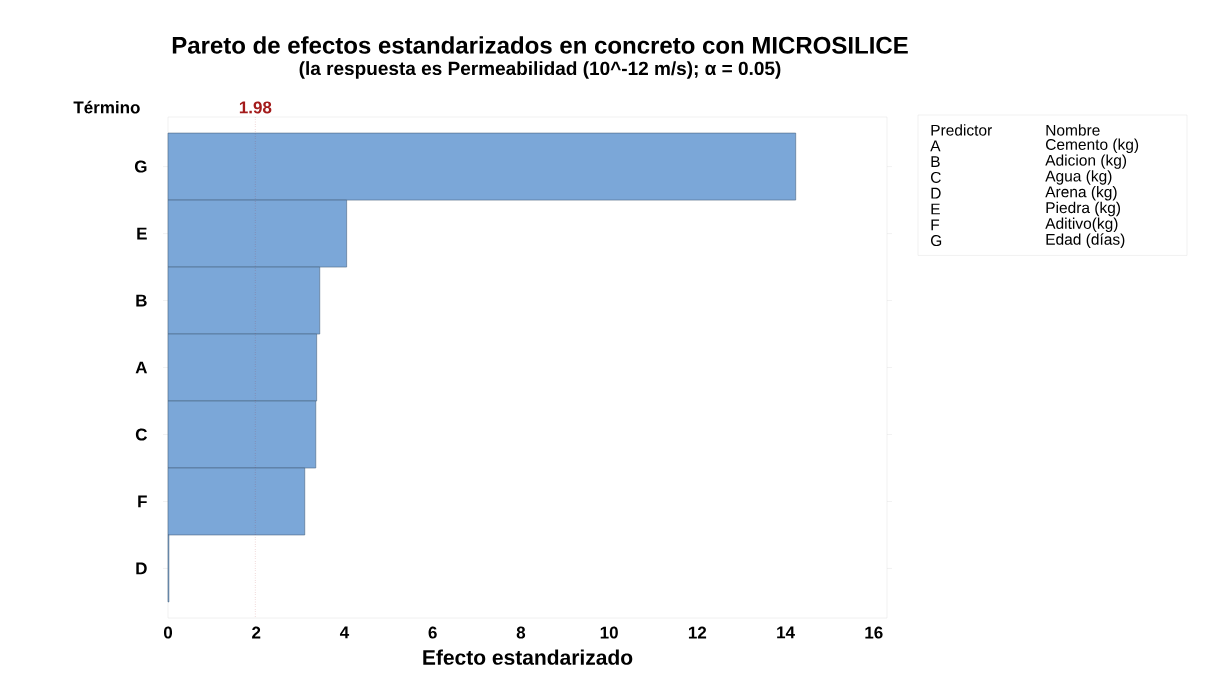 This screenshot has width=1212, height=686. I want to click on x-tick-label: 6, so click(432, 632).